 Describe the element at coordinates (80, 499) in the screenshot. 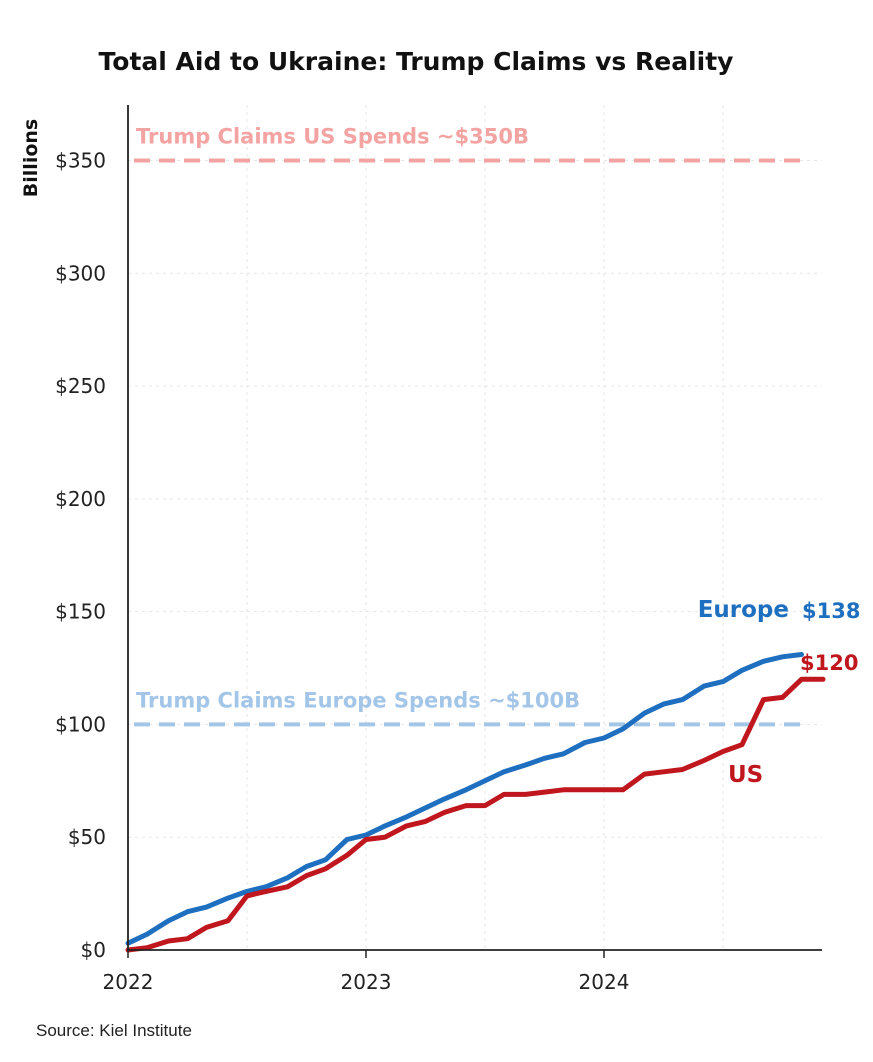

I see `y-tick-label: $200` at that location.